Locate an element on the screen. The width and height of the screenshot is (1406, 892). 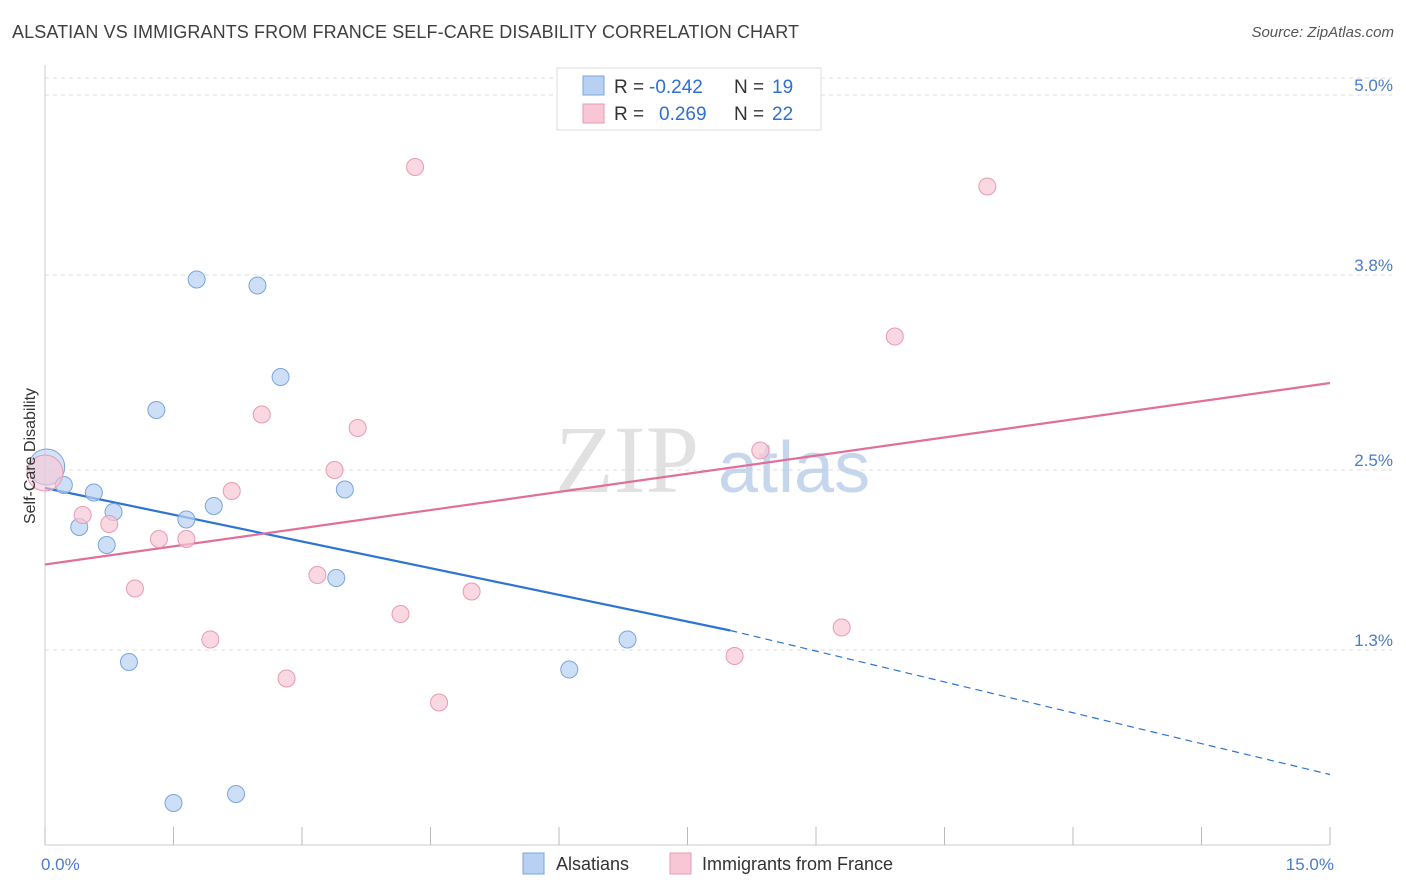
legend-r-value-1: -0.242 is located at coordinates (676, 87).